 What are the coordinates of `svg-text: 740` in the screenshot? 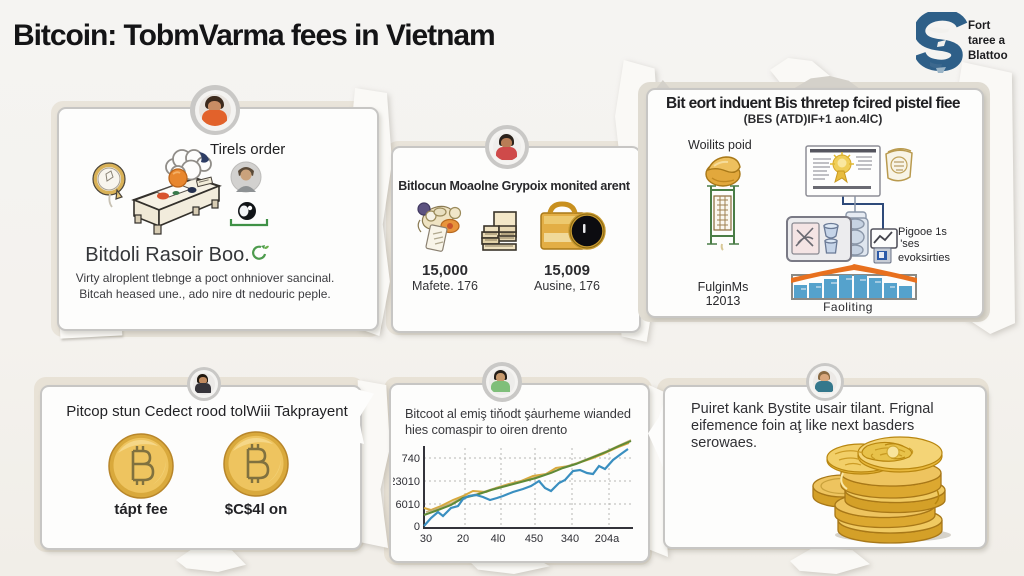 It's located at (411, 459).